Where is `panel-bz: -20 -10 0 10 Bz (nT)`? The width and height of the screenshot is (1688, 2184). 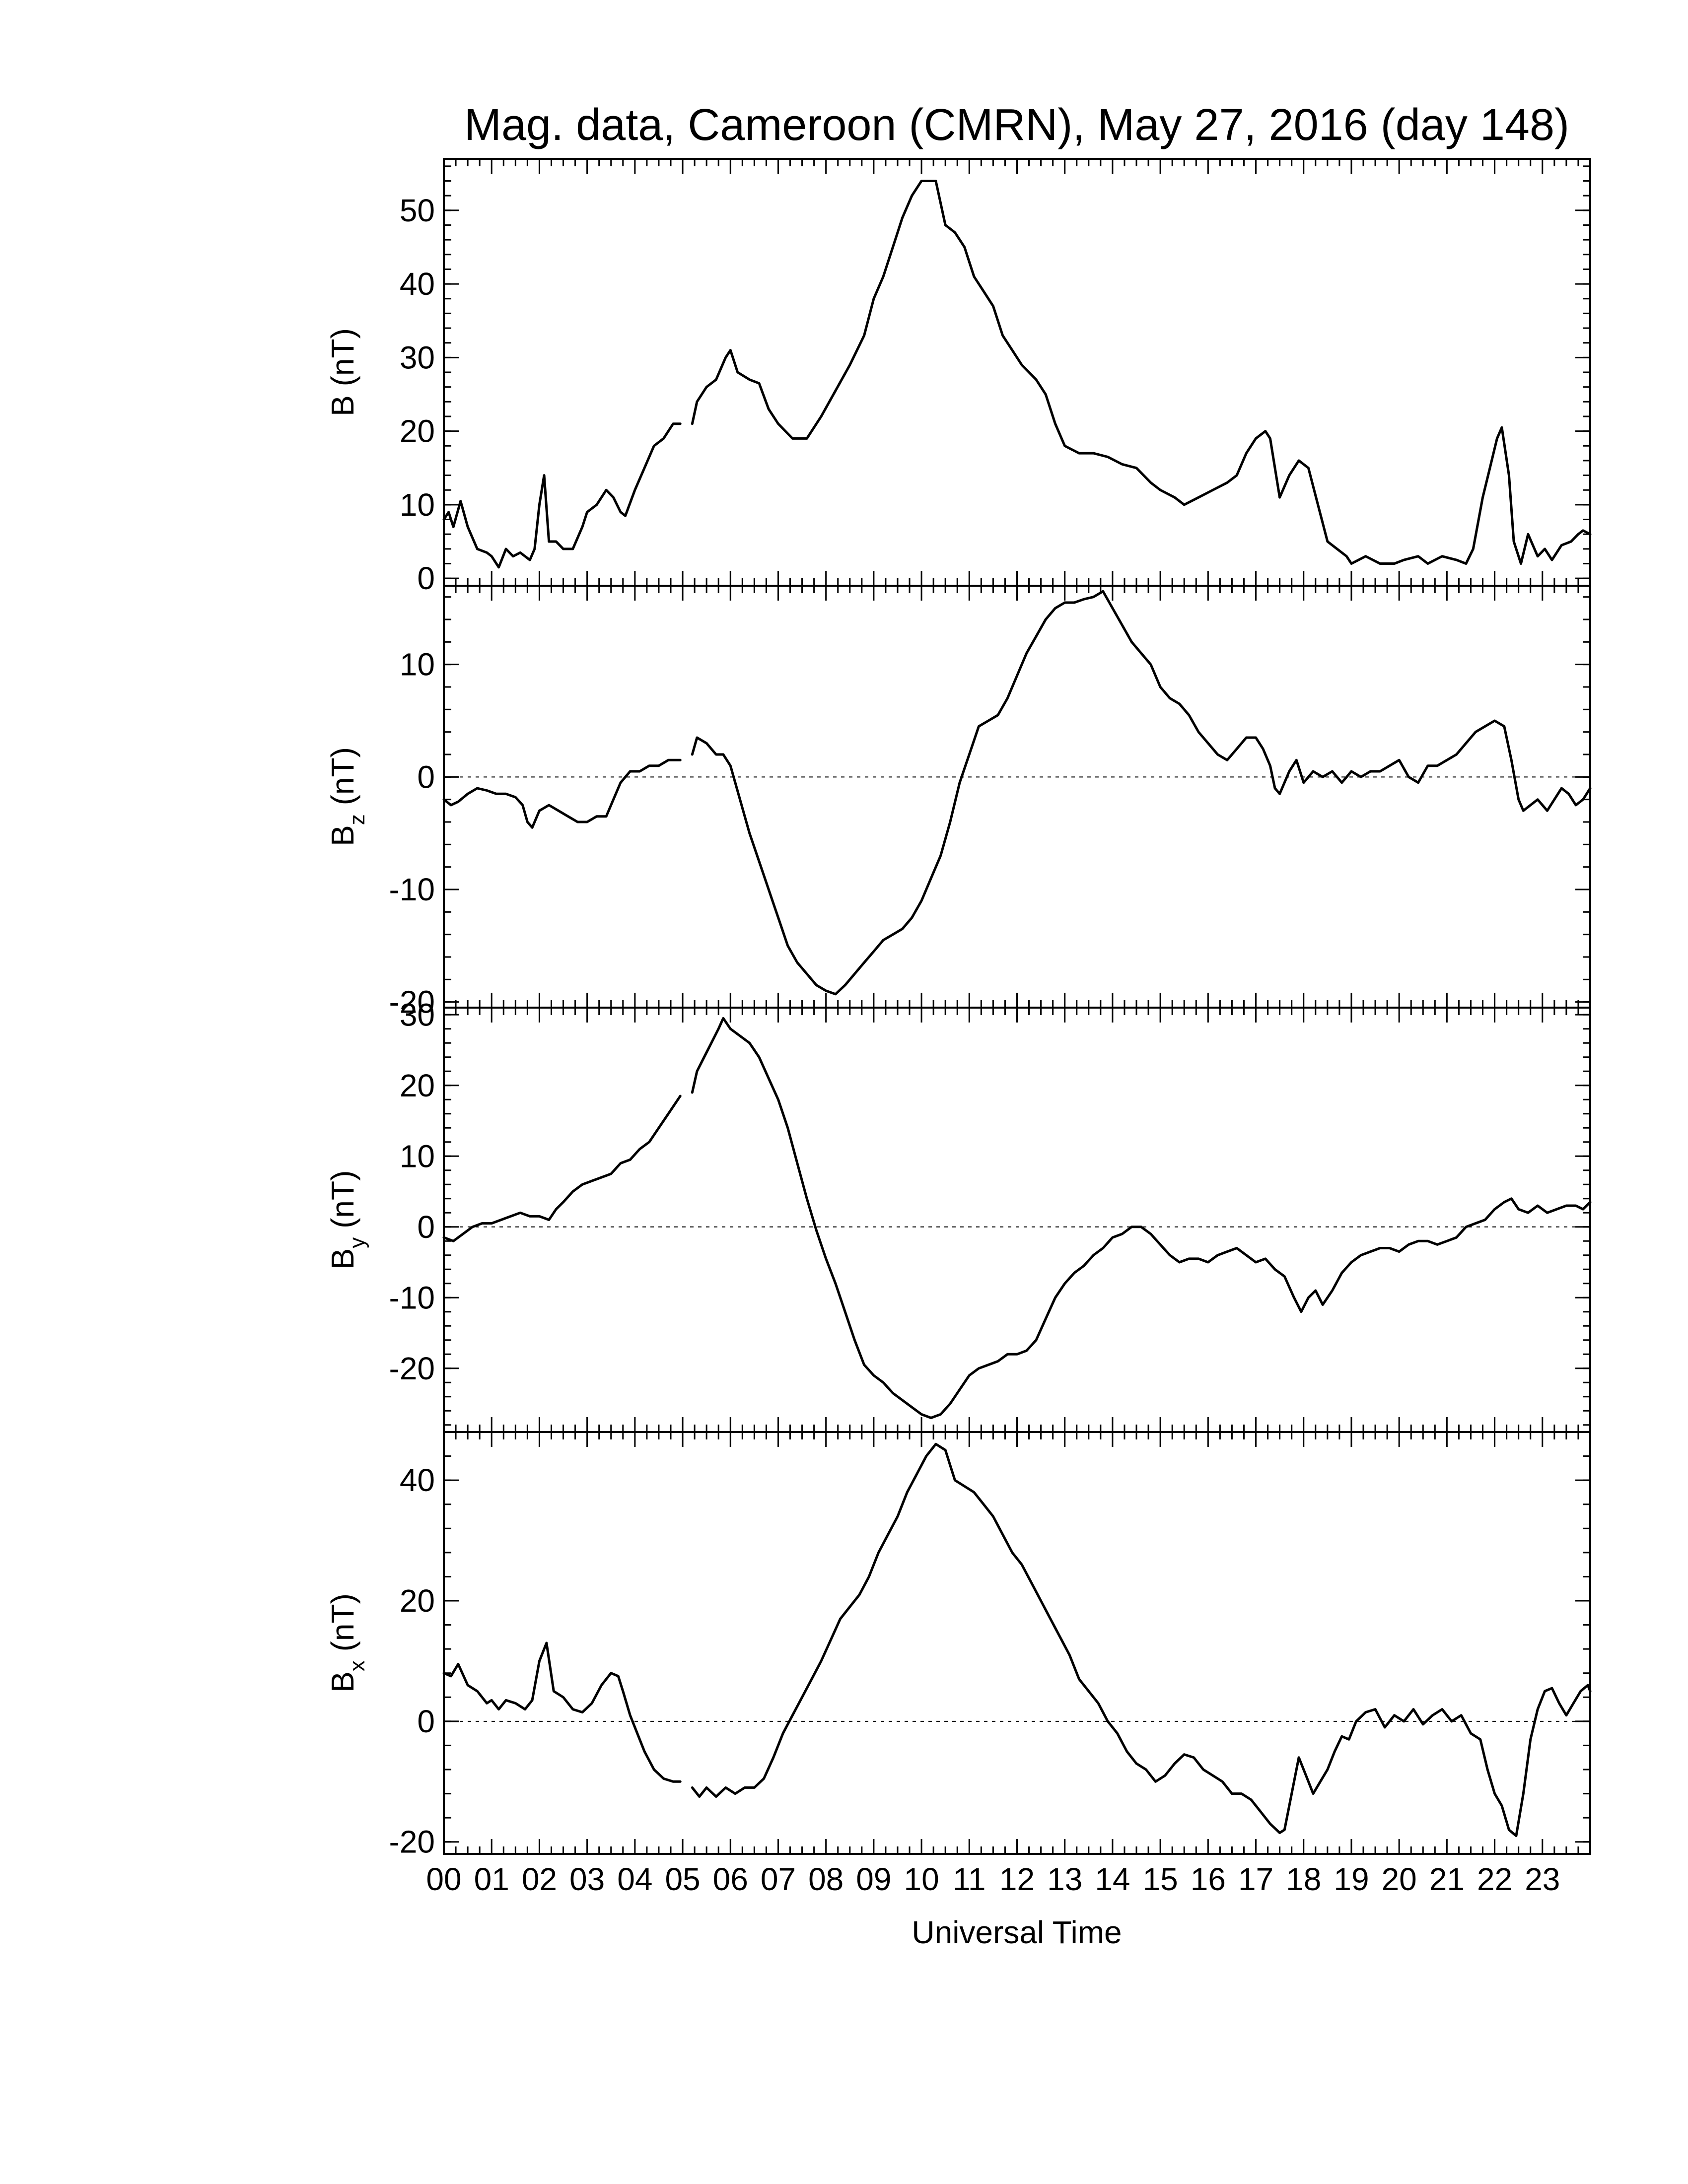 panel-bz: -20 -10 0 10 Bz (nT) is located at coordinates (958, 802).